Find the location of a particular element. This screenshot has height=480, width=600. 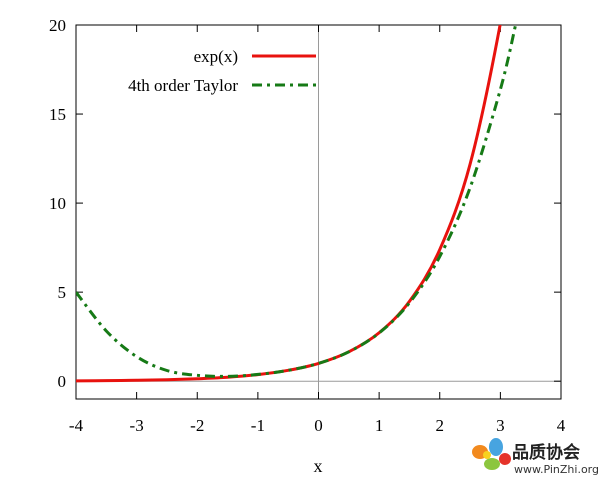

y-tick-label: 0 is located at coordinates (62, 381).